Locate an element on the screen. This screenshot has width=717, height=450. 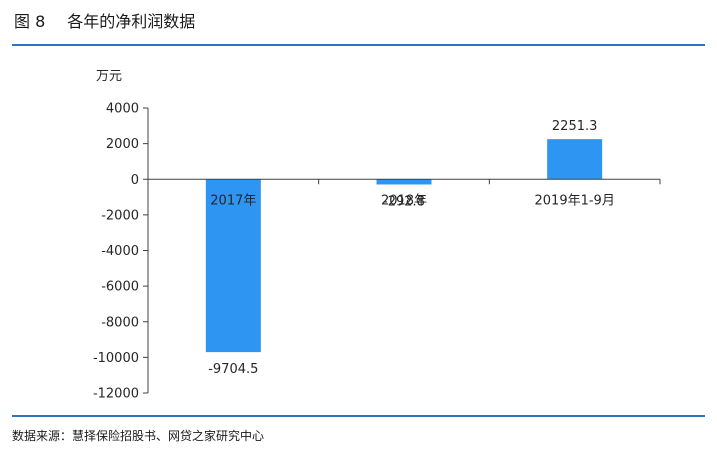
x-tick-label: 2017年 is located at coordinates (233, 200).